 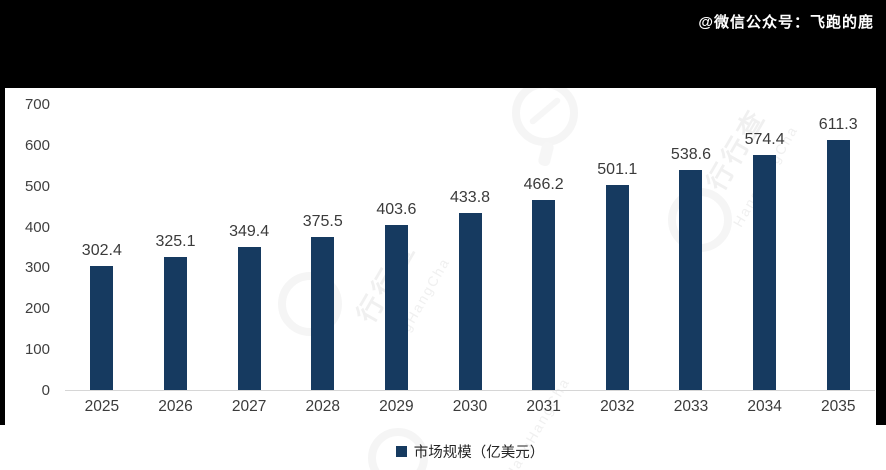 What do you see at coordinates (617, 406) in the screenshot?
I see `x-tick-label: 2032` at bounding box center [617, 406].